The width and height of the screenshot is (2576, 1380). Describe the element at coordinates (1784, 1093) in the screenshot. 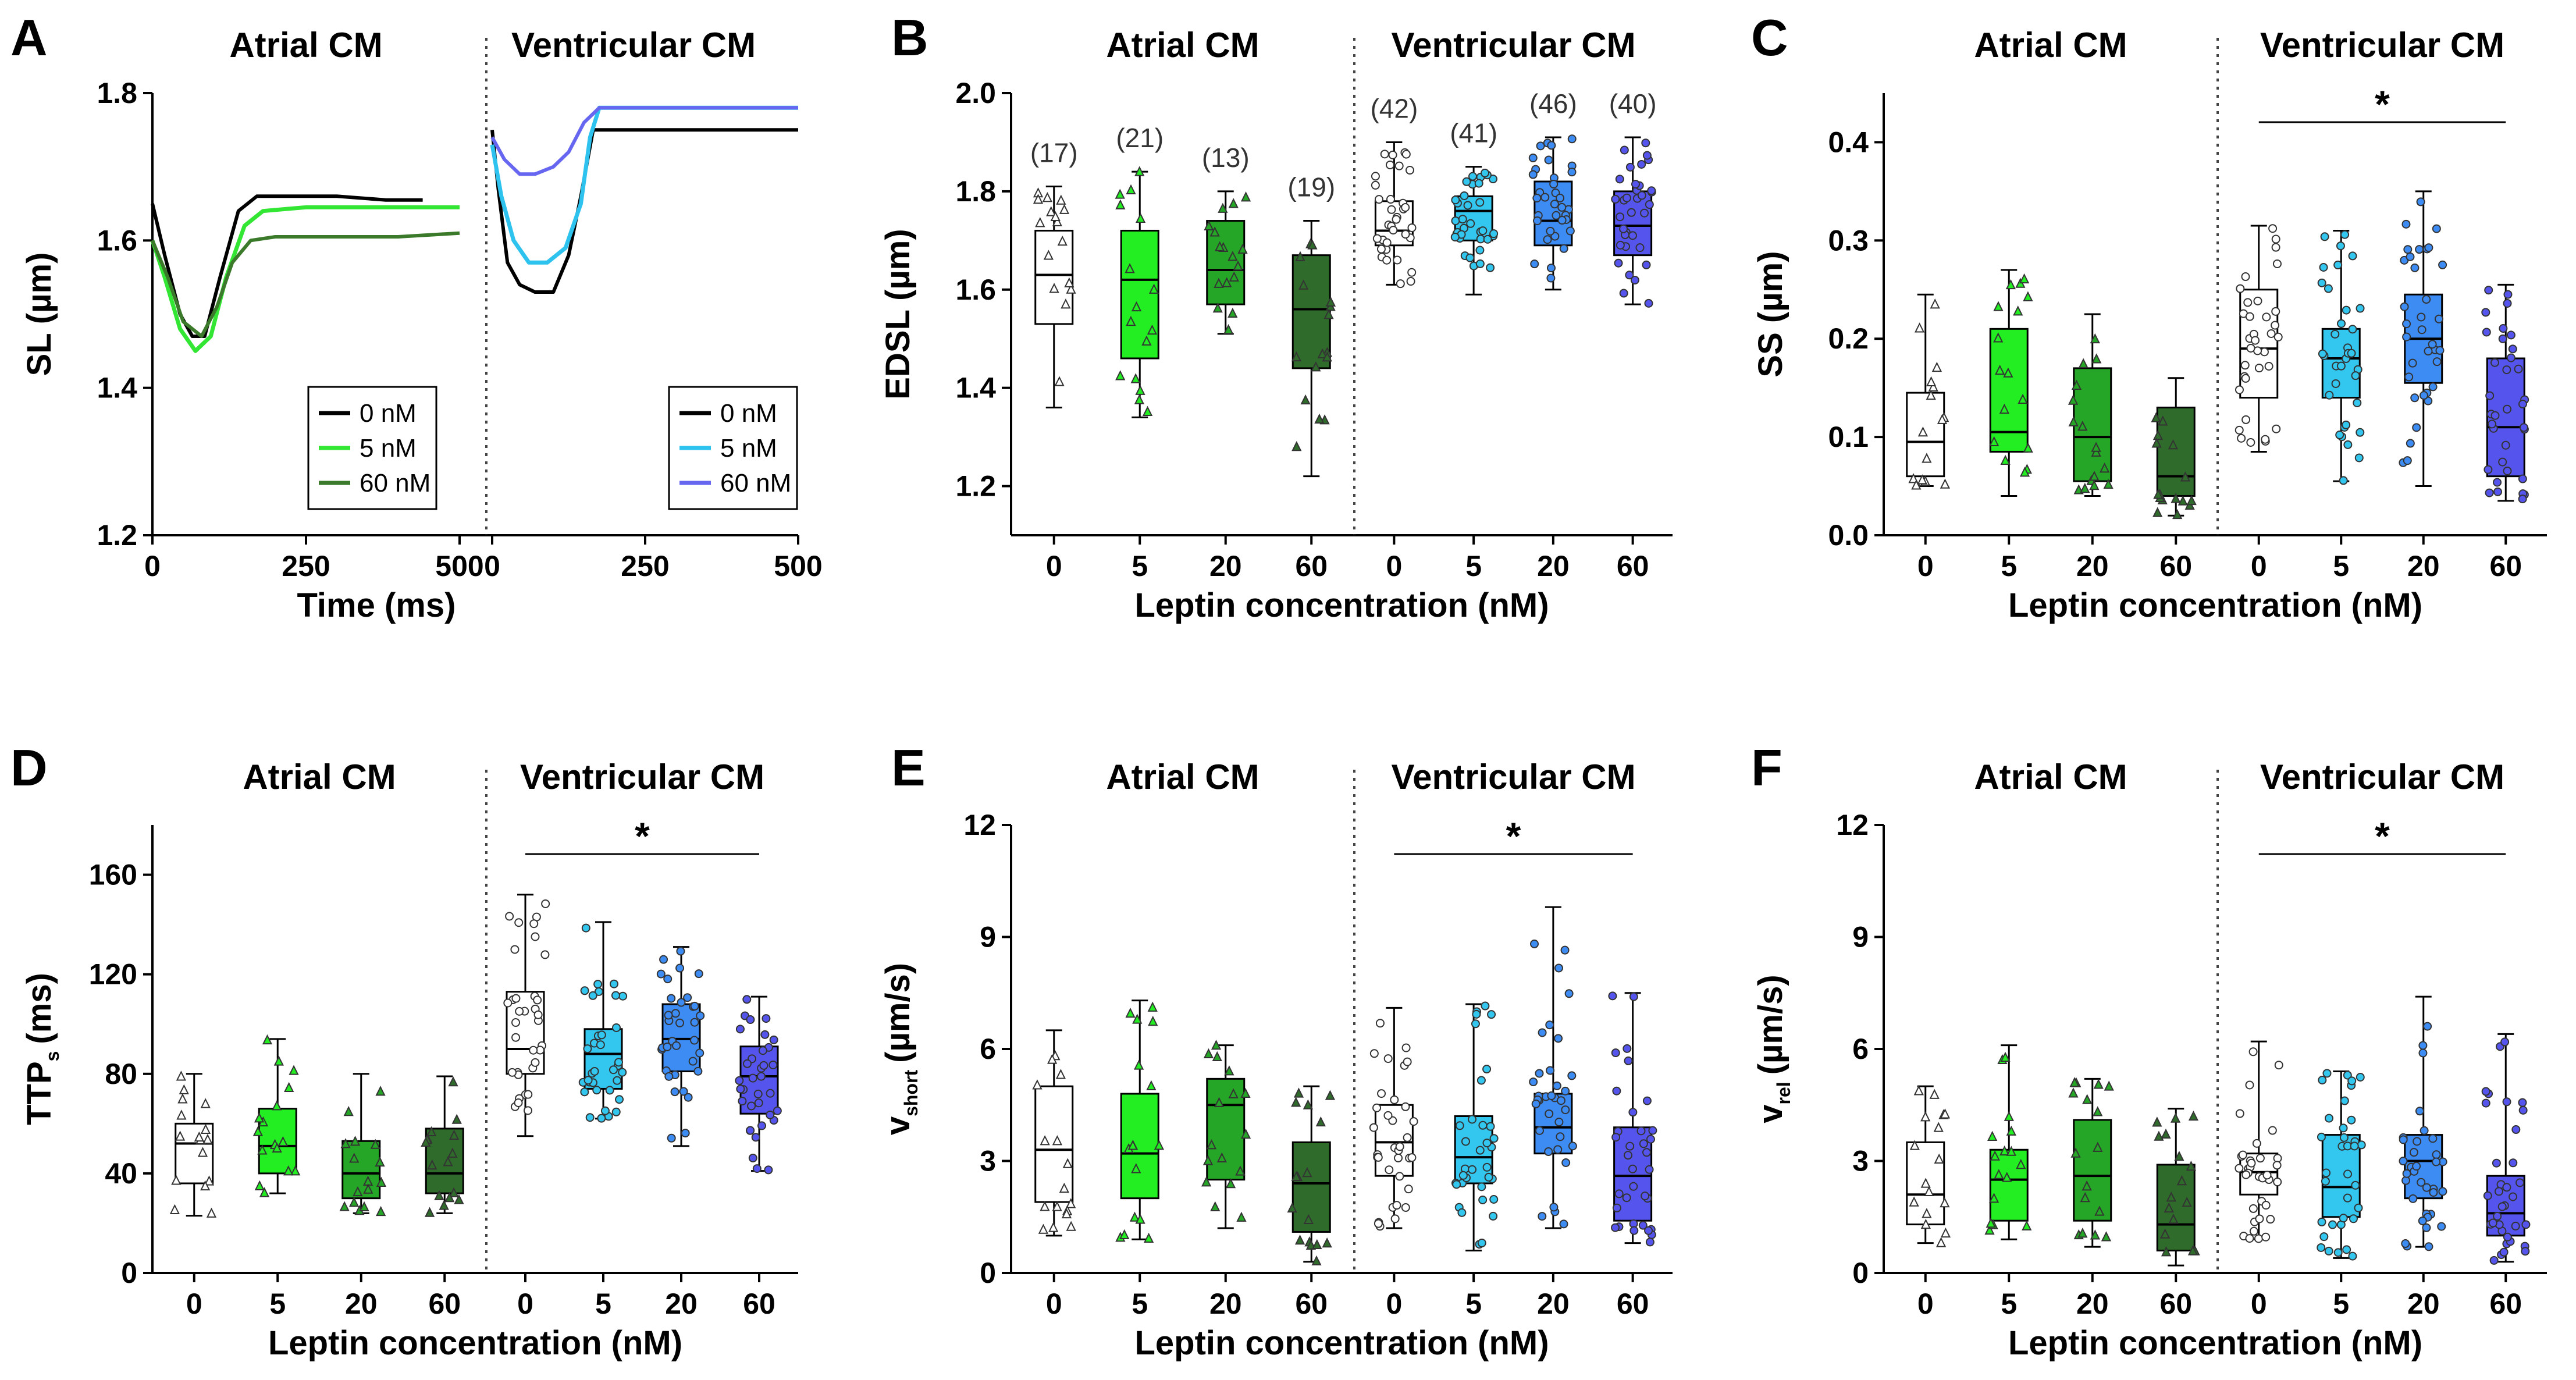

I see `y-axis-label-subscript: rel` at that location.